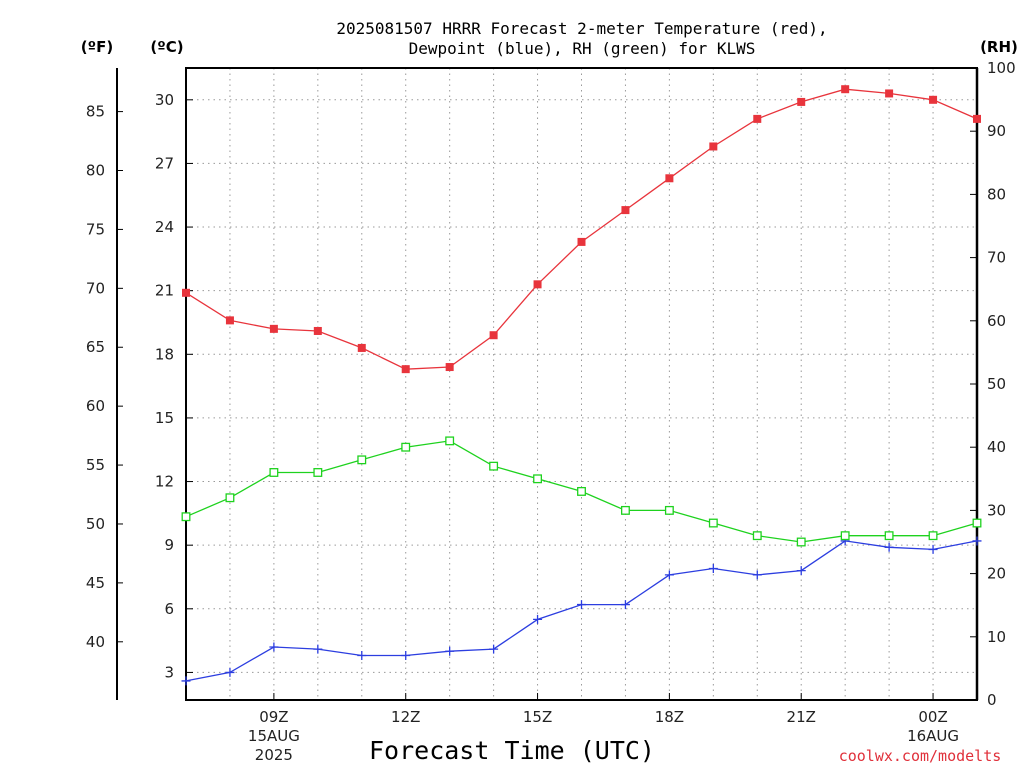  I want to click on fahrenheit-tick-label: 80, so click(95, 171).